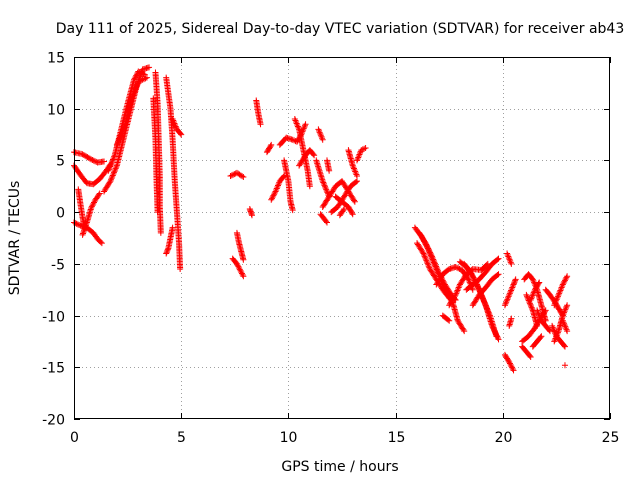 The width and height of the screenshot is (640, 480). Describe the element at coordinates (298, 165) in the screenshot. I see `series-arc6` at that location.